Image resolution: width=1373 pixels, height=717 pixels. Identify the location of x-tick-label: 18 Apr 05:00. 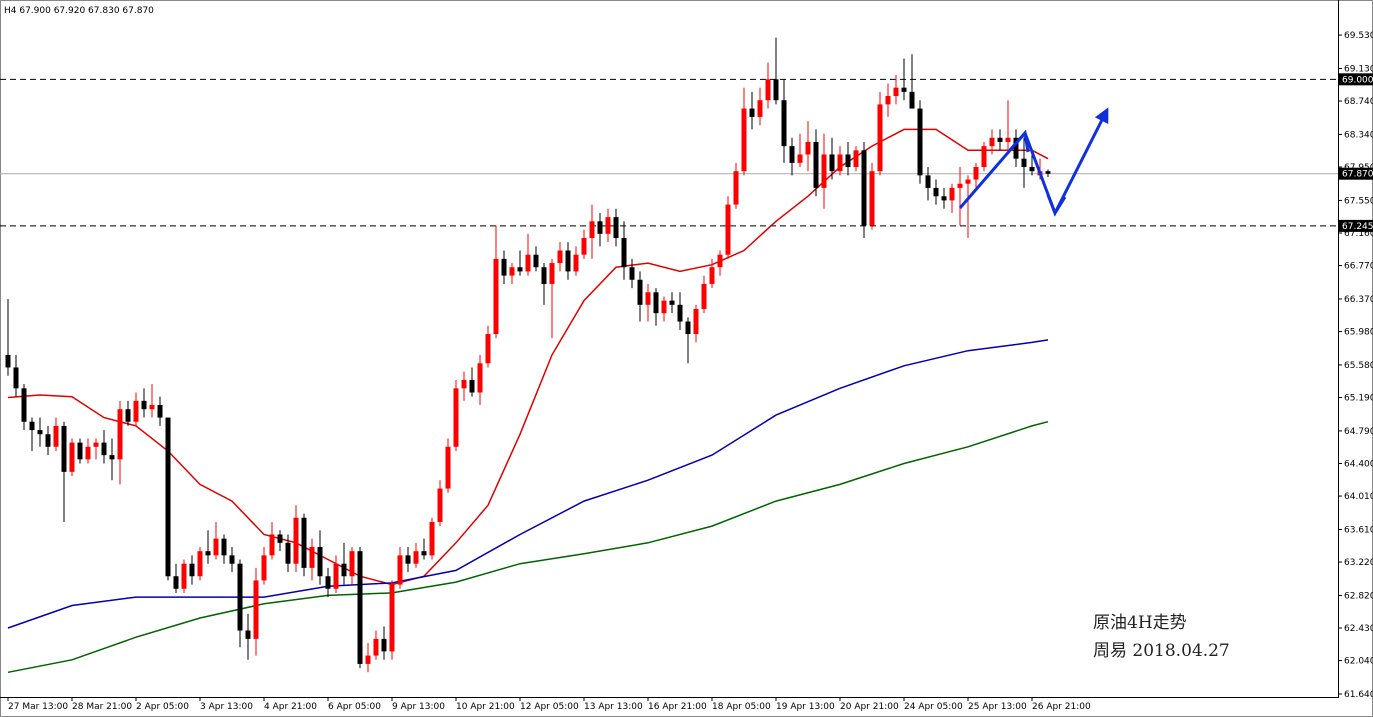
(741, 707).